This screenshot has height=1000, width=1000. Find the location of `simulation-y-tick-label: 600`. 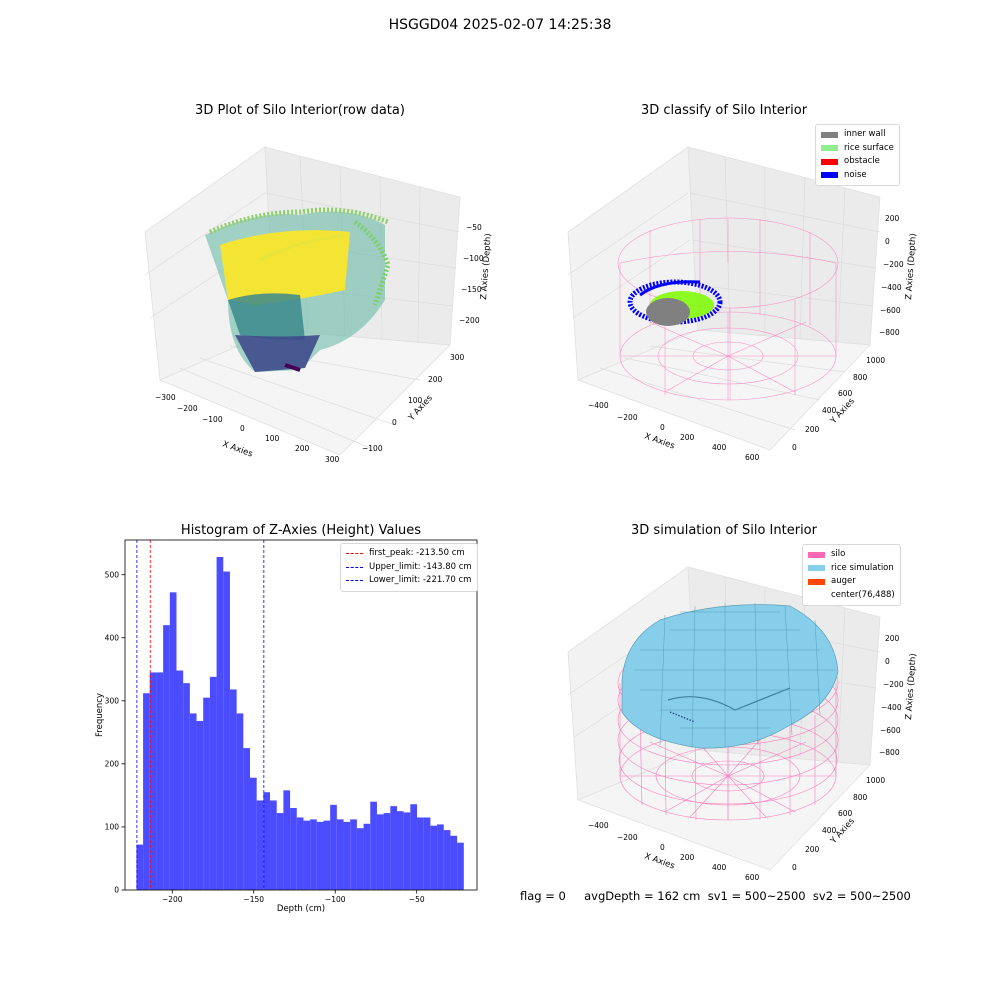

simulation-y-tick-label: 600 is located at coordinates (845, 813).